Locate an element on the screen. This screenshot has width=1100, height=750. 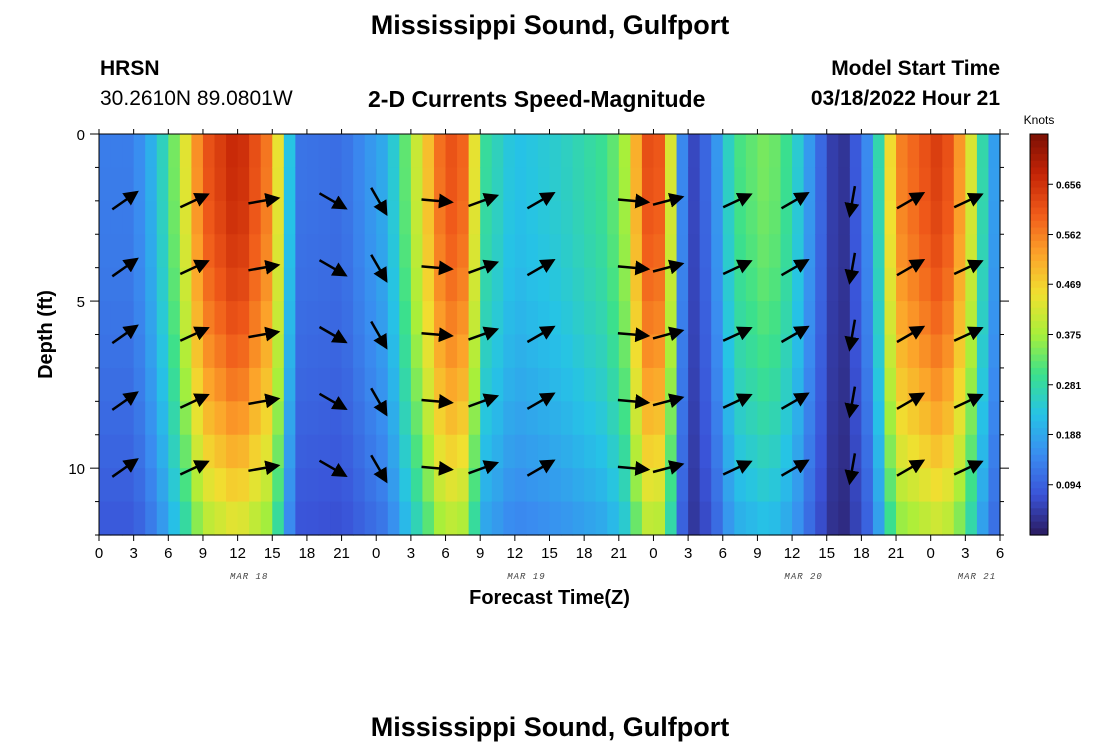
x-tick-label: 18 is located at coordinates (584, 553).